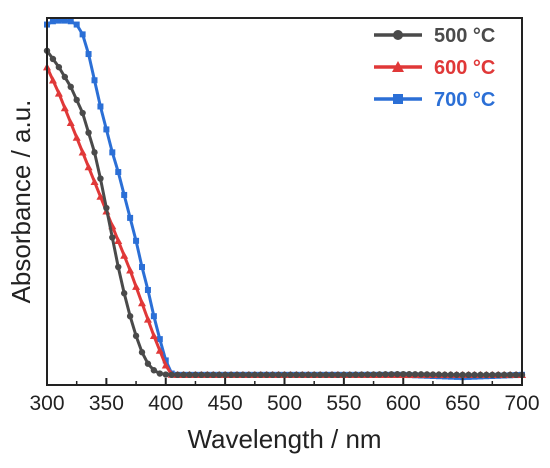 This screenshot has width=550, height=468. I want to click on x-tick-label: 350, so click(106, 403).